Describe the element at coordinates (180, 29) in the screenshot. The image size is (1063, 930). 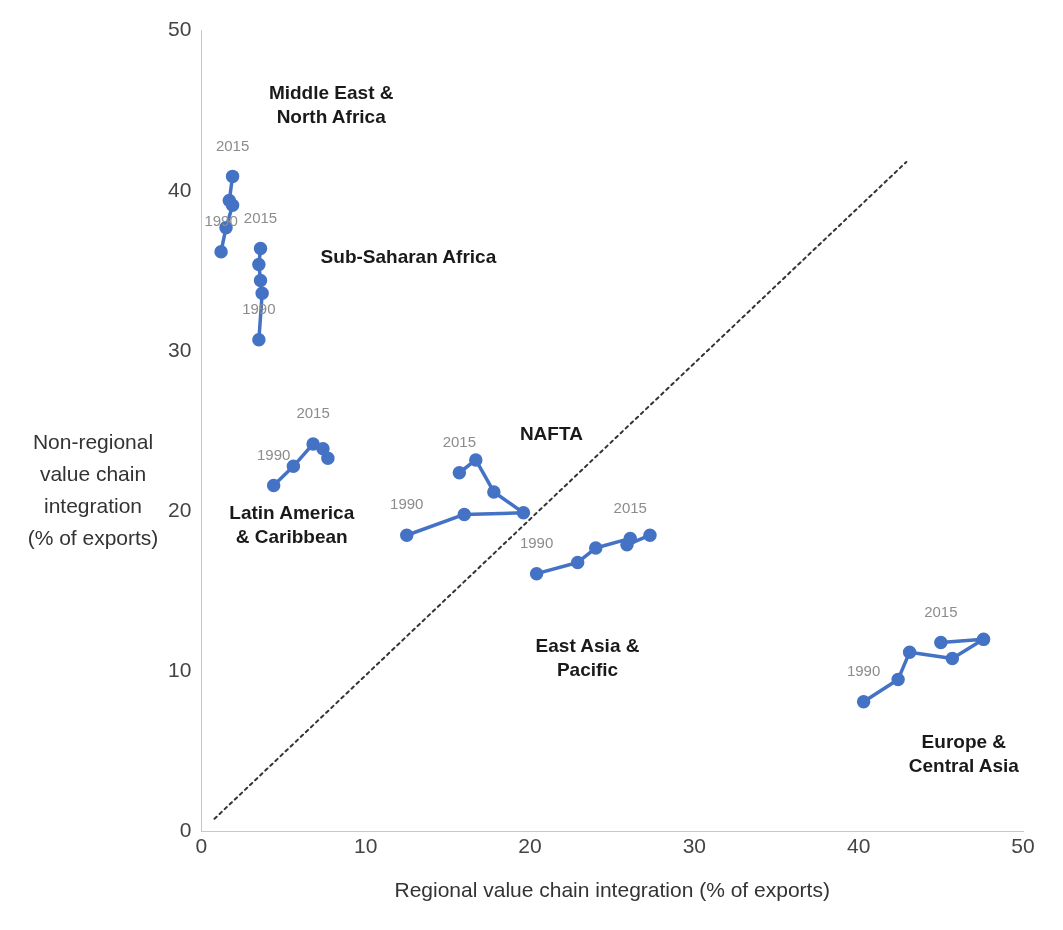
I see `y-tick-label: 50` at that location.